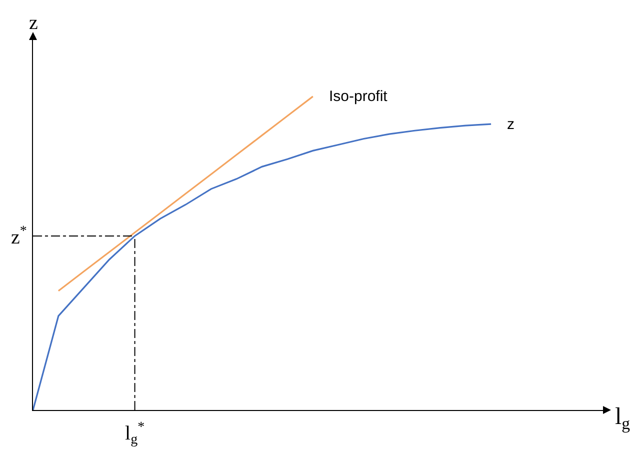 This screenshot has width=643, height=458. Describe the element at coordinates (19, 236) in the screenshot. I see `ref-line-label: z$^{*}$` at that location.